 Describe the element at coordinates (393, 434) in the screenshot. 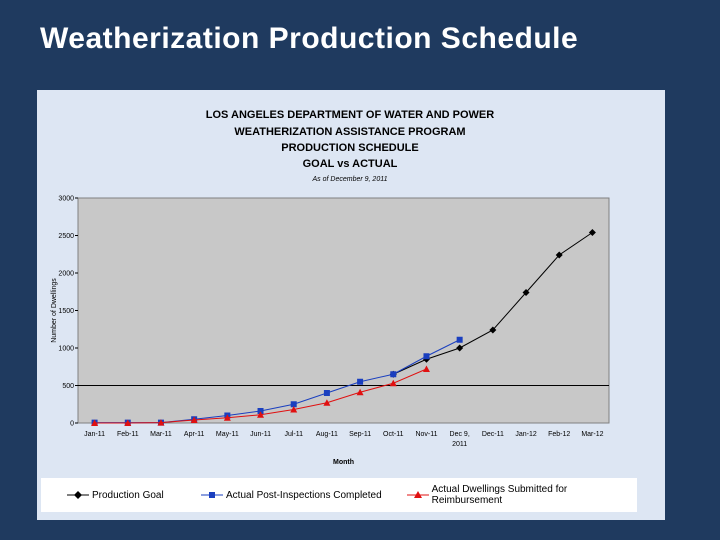

I see `x-tick-label: Oct-11` at that location.